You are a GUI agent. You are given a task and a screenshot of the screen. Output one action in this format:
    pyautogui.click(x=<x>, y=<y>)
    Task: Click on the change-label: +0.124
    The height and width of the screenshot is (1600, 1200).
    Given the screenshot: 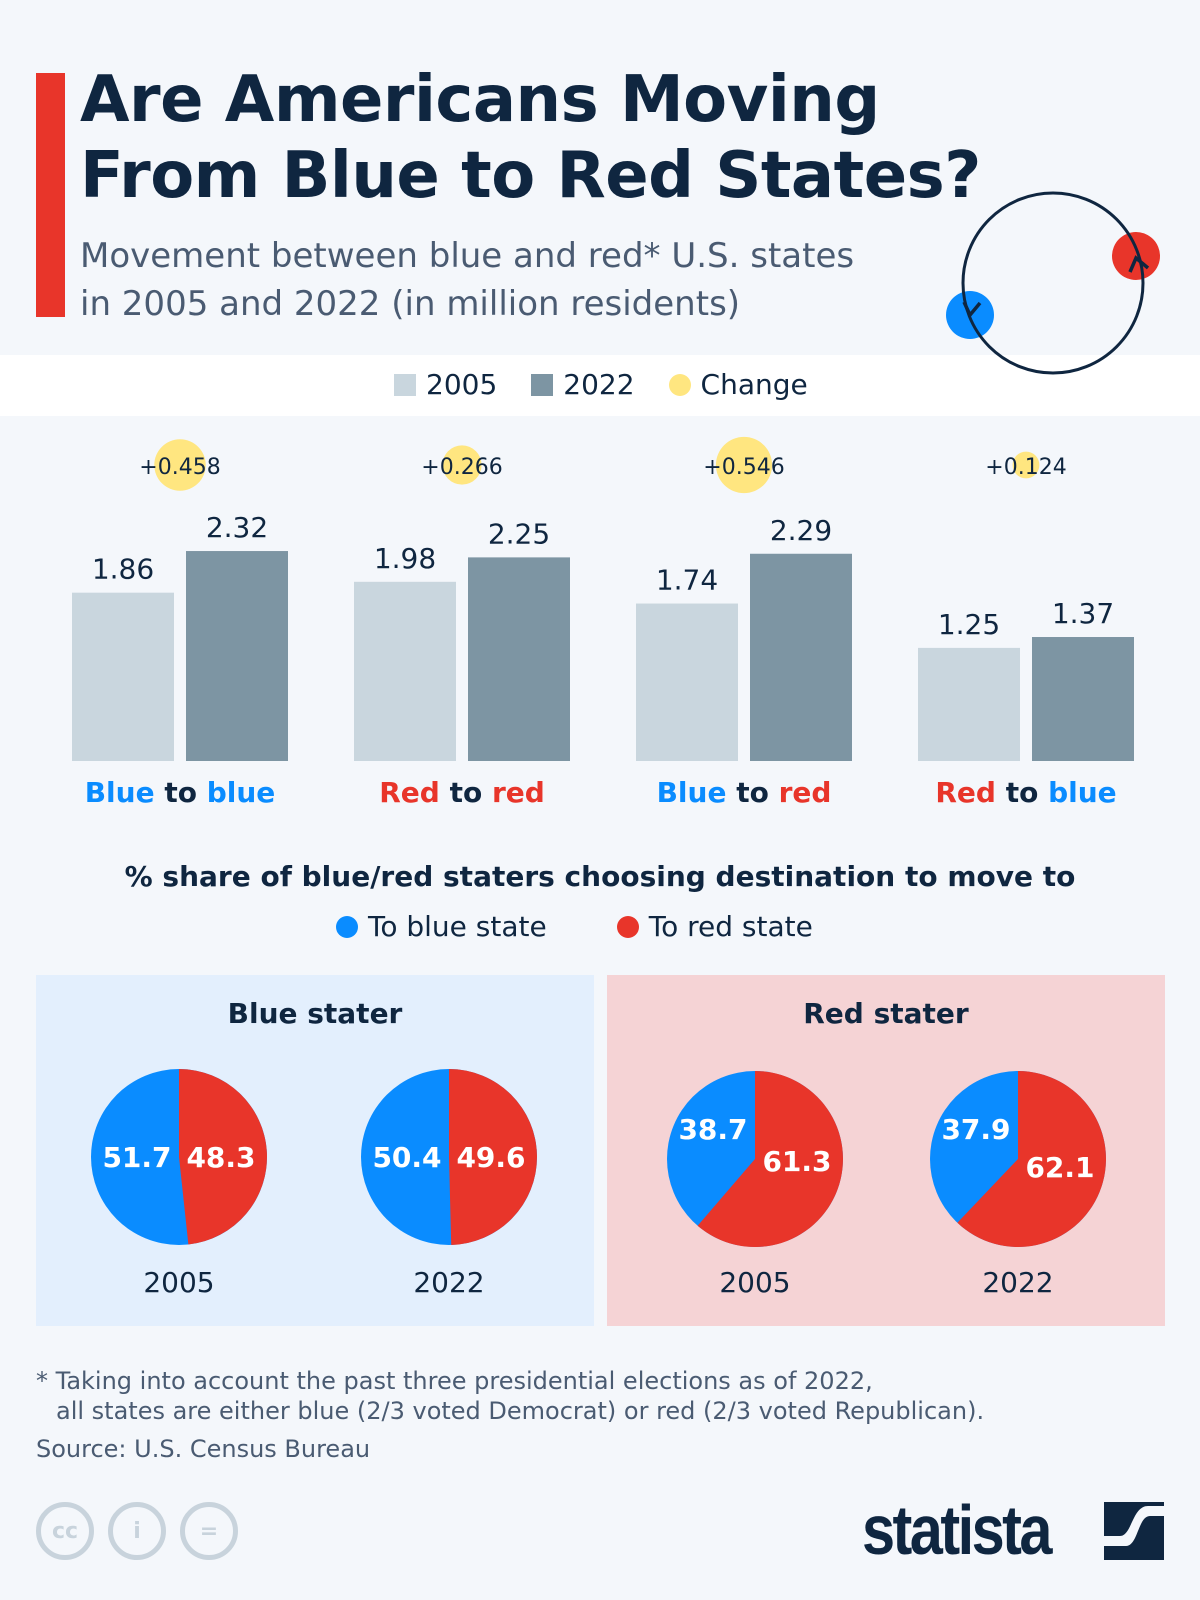 What is the action you would take?
    pyautogui.click(x=1025, y=467)
    